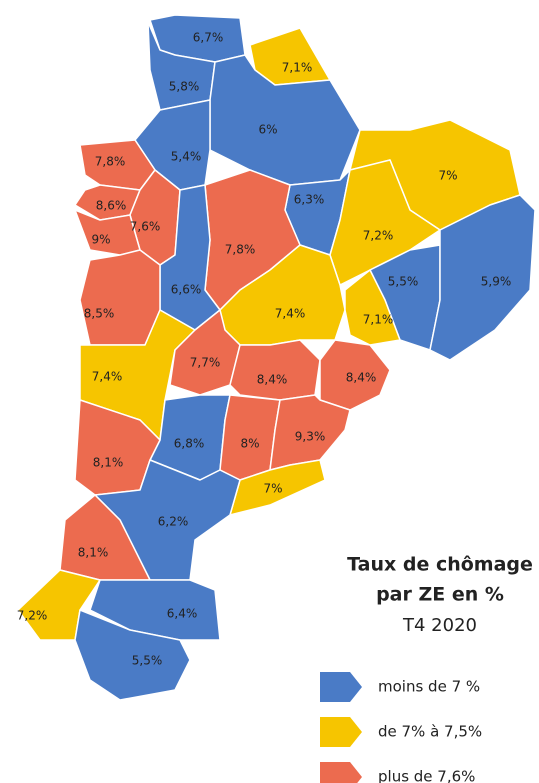 This screenshot has height=783, width=539. Describe the element at coordinates (267, 130) in the screenshot. I see `zone-label: 6%` at that location.